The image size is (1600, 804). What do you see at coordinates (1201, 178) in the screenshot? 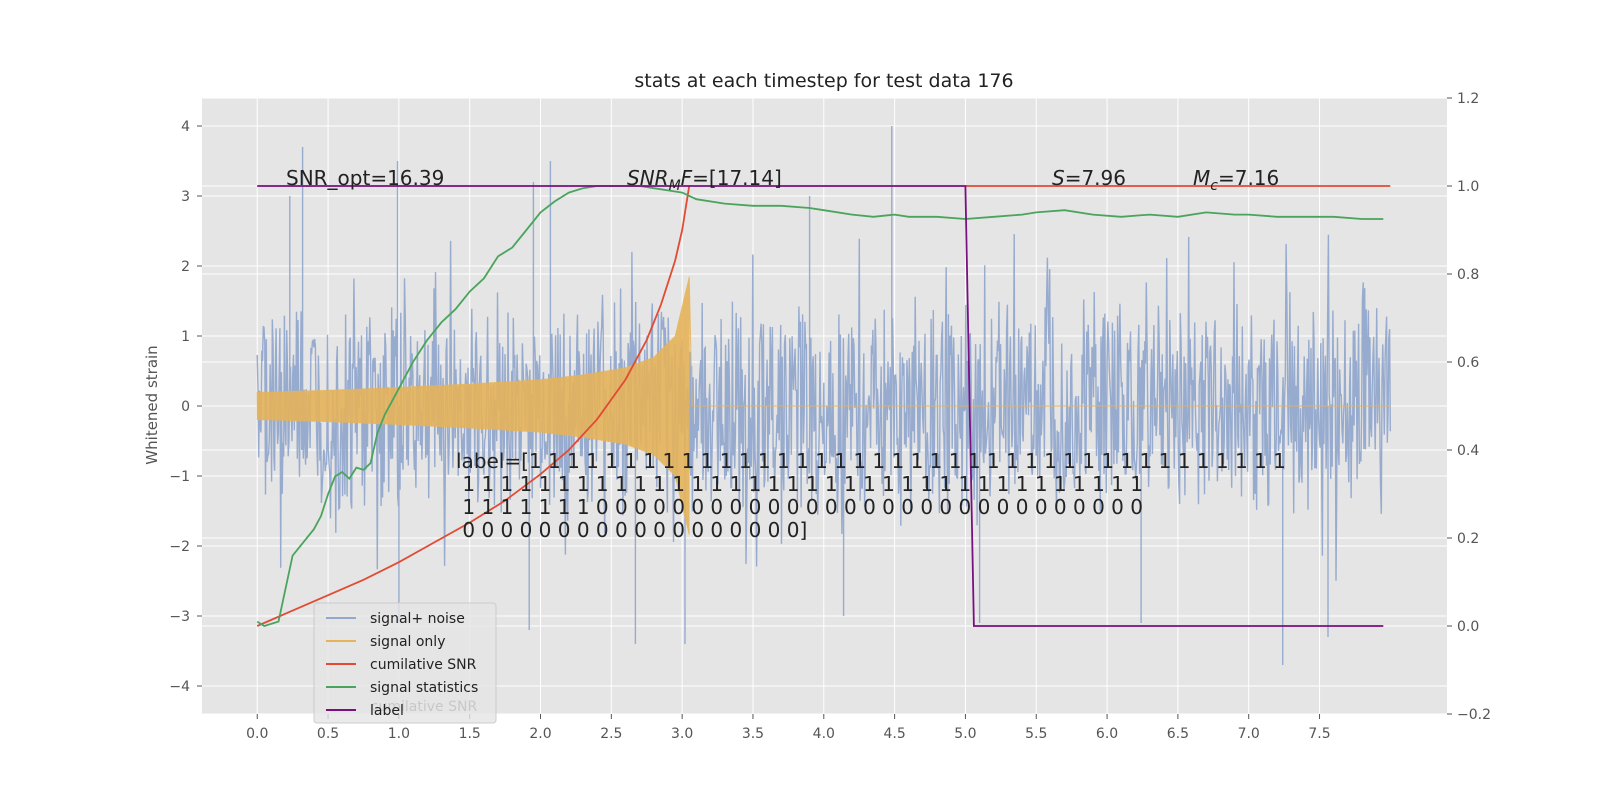
I see `mc-symbol: M` at bounding box center [1201, 178].